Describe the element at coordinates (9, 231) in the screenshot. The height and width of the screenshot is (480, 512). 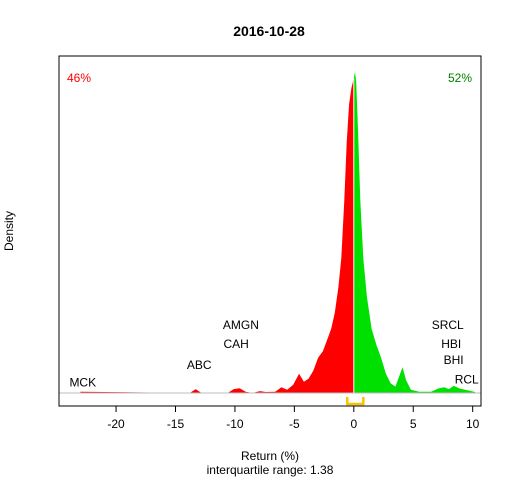
I see `y-axis-label: Density` at that location.